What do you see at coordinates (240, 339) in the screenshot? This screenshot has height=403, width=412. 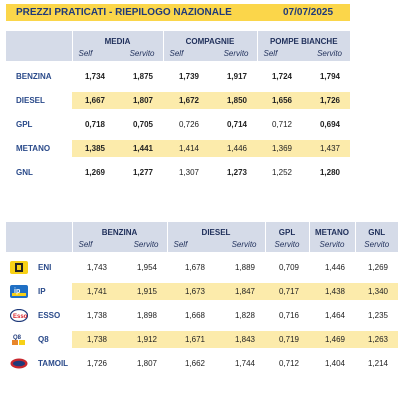 I see `price-cell: 1,843` at bounding box center [240, 339].